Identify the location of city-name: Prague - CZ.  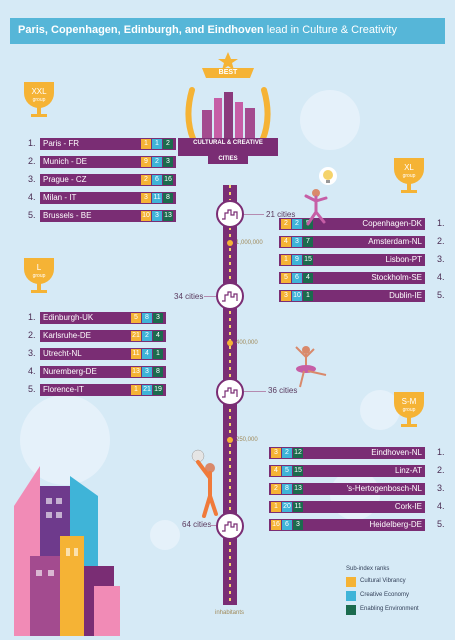
(65, 179).